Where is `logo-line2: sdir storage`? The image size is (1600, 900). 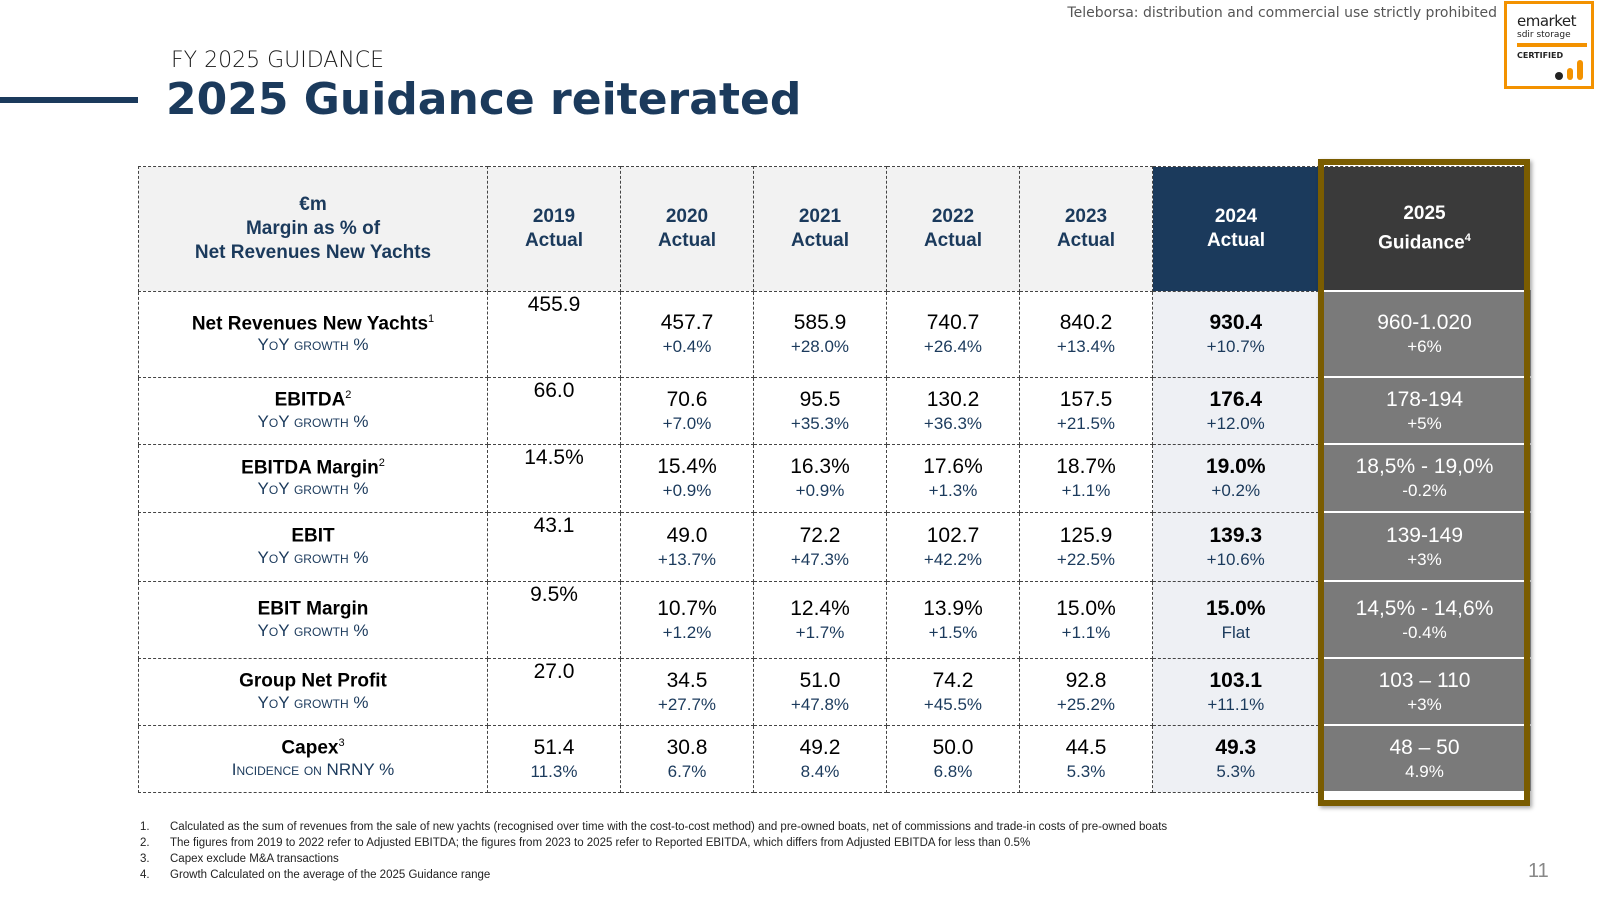
logo-line2: sdir storage is located at coordinates (1544, 35).